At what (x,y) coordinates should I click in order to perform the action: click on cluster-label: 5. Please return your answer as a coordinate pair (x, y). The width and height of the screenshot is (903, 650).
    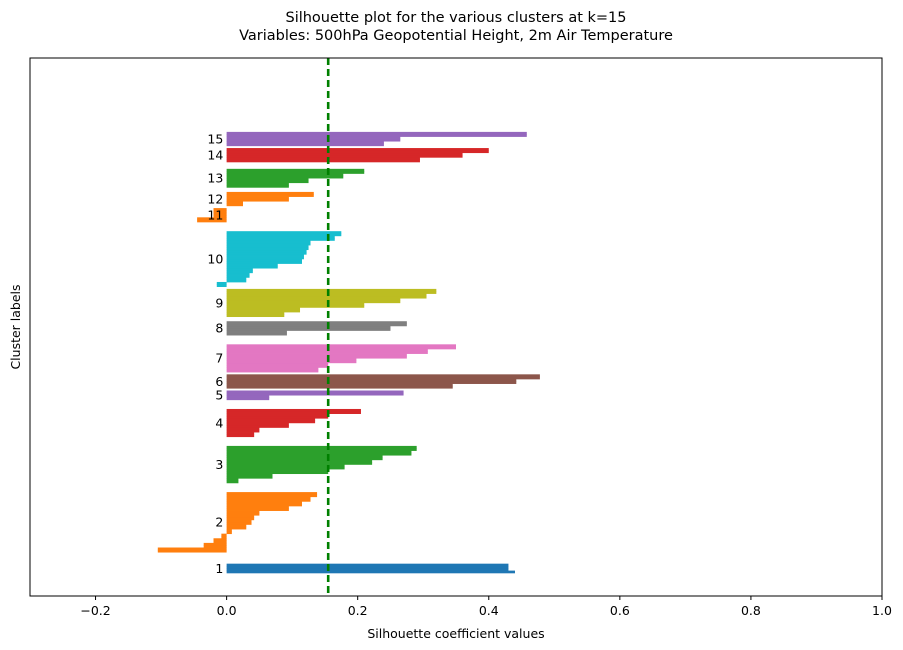
    Looking at the image, I should click on (219, 395).